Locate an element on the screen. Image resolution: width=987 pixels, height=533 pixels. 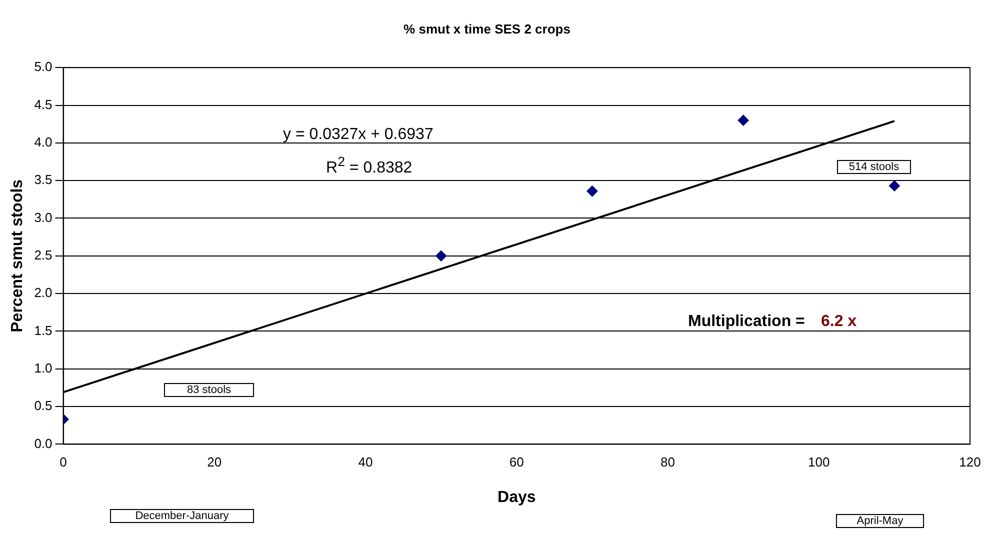
y-tick-label: 4.0 is located at coordinates (43, 142).